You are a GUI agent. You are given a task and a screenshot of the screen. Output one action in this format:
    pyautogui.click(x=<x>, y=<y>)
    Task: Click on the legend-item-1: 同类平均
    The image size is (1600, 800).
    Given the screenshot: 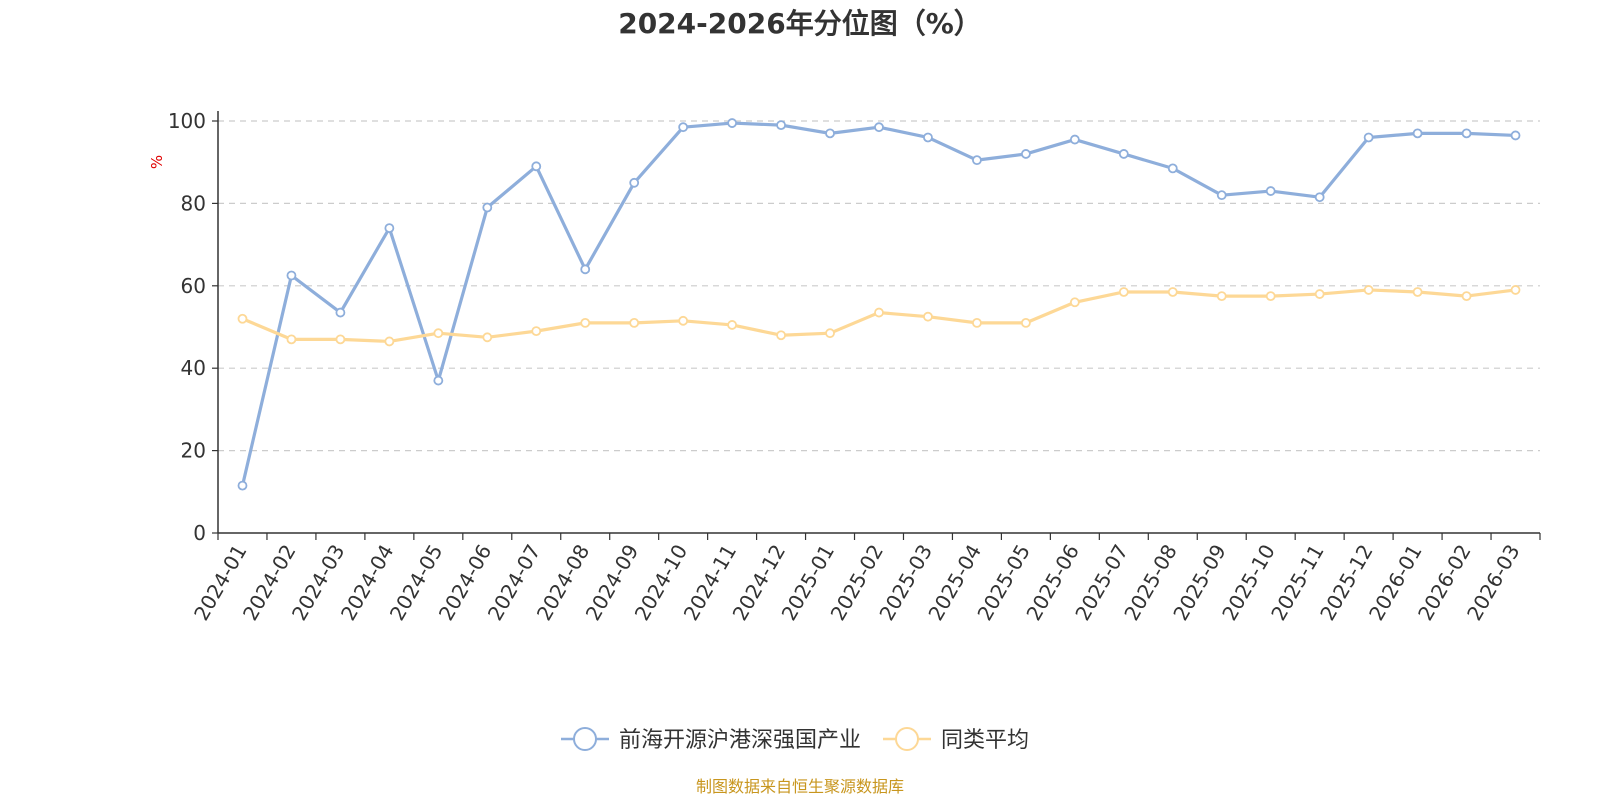 What is the action you would take?
    pyautogui.click(x=956, y=740)
    